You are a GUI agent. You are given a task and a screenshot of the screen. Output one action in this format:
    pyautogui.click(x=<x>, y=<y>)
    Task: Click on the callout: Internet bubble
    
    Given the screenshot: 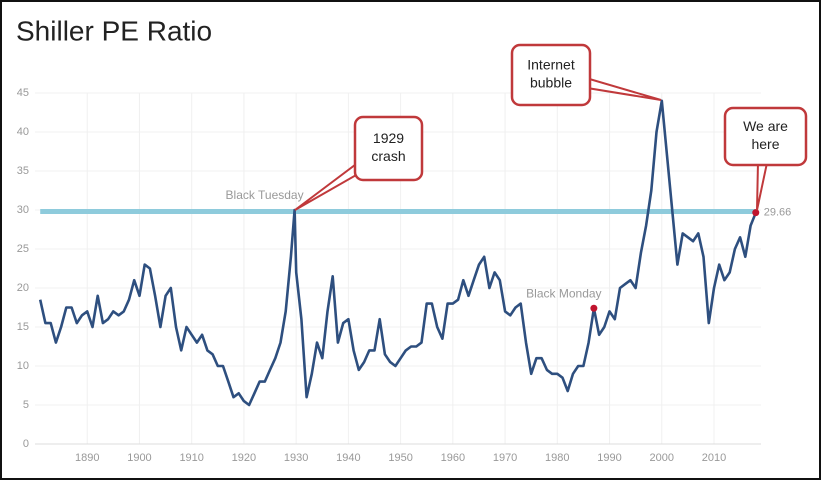 What is the action you would take?
    pyautogui.click(x=586, y=75)
    